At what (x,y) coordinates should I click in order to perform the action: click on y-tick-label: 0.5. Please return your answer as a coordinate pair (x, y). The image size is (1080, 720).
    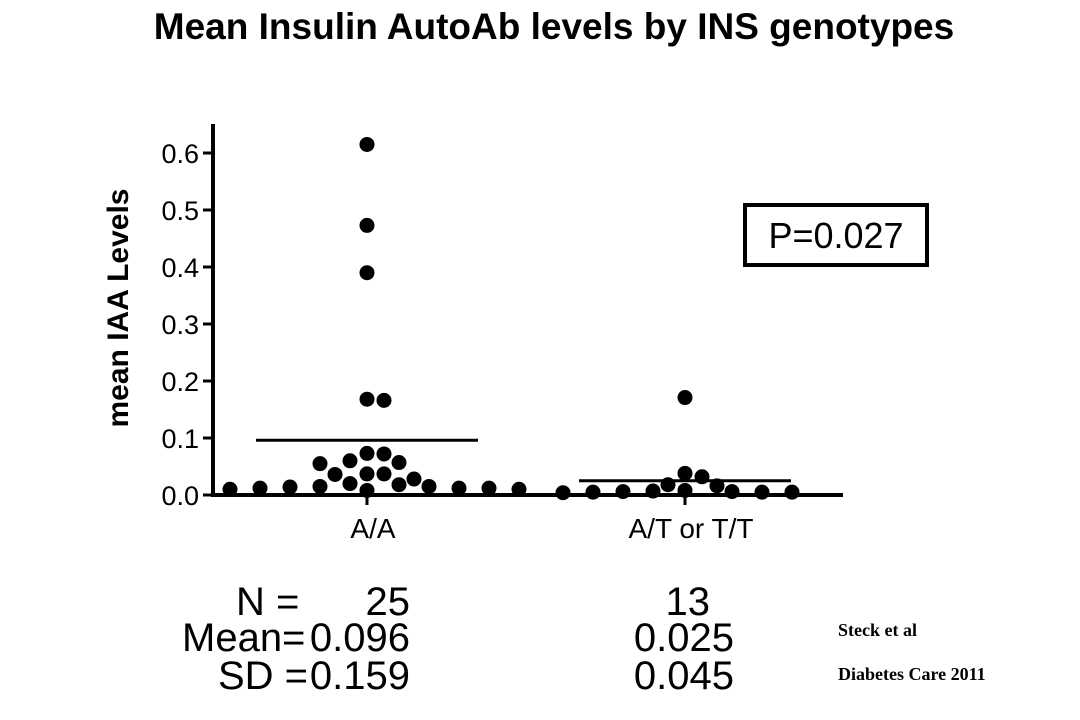
    Looking at the image, I should click on (180, 211).